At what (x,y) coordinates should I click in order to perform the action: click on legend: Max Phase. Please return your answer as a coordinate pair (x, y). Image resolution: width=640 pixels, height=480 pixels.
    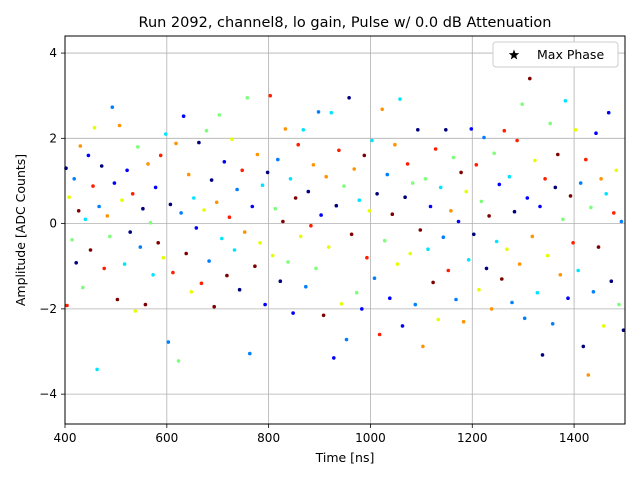
    Looking at the image, I should click on (555, 54).